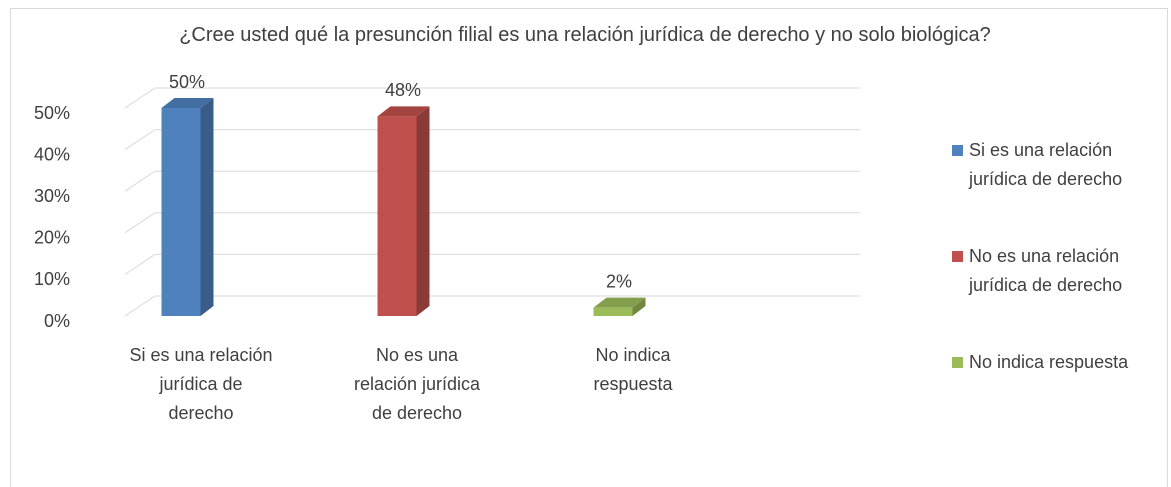  I want to click on x-tick-label: No es una relación jurídica de derecho, so click(417, 384).